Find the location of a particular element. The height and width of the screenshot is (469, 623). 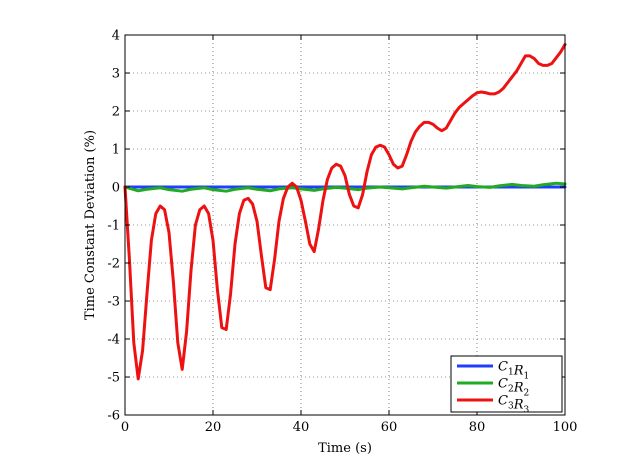

y-tick-labels: -6 -5 -4 -3 -2 -1 0 1 2 3 4 is located at coordinates (113, 226).